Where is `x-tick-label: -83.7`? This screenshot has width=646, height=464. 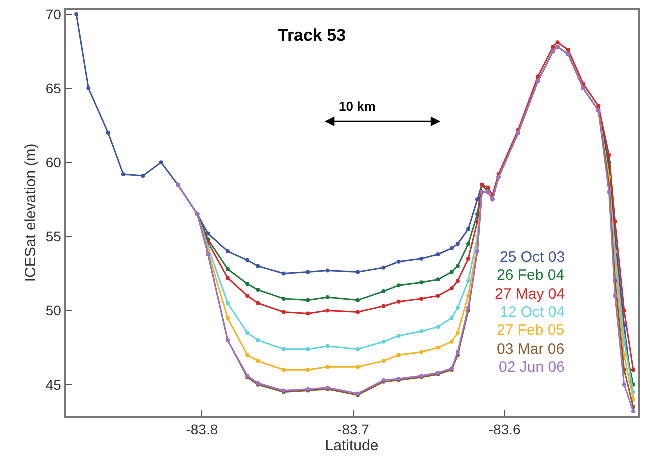 x-tick-label: -83.7 is located at coordinates (354, 430).